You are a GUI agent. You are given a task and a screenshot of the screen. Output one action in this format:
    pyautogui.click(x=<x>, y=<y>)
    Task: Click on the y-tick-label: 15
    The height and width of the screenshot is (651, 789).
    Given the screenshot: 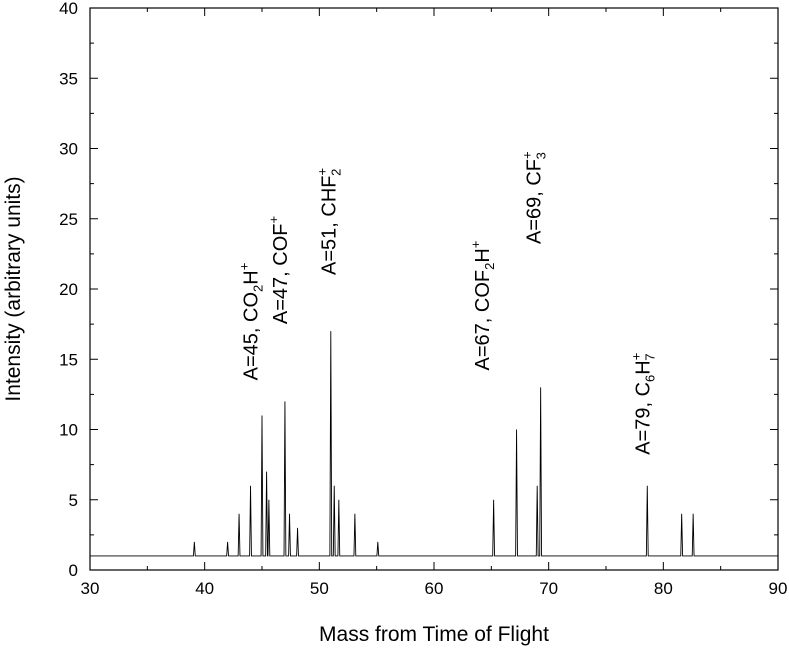 What is the action you would take?
    pyautogui.click(x=68, y=359)
    